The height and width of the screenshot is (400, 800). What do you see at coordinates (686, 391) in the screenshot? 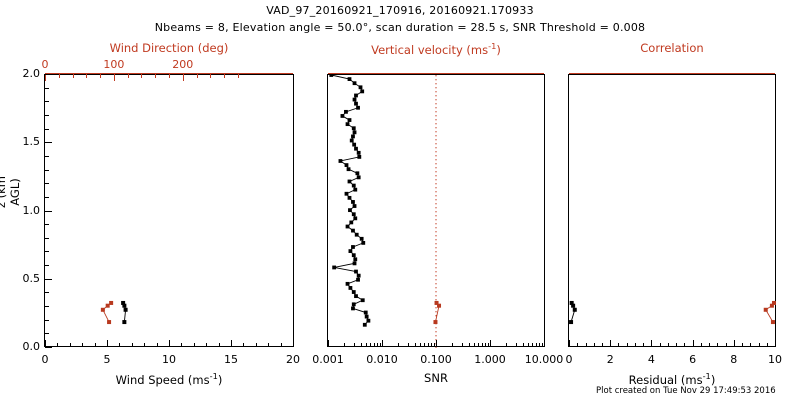
I see `plot-footer: Plot created on Tue Nov 29 17:49:53 2016` at bounding box center [686, 391].